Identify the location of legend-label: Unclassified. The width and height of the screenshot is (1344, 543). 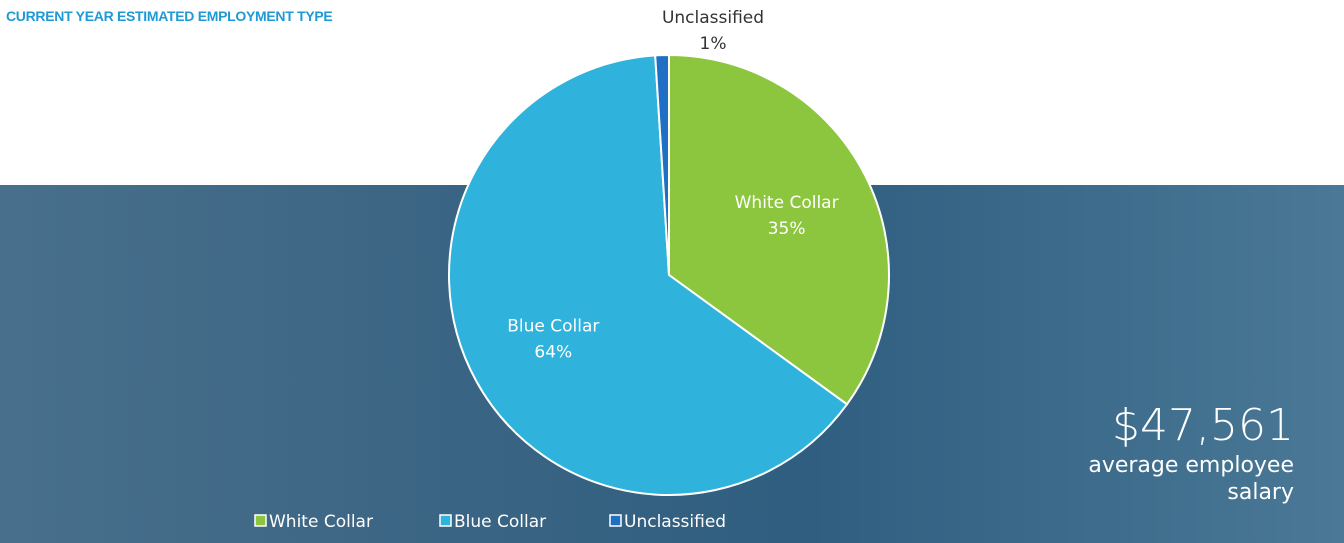
(675, 522).